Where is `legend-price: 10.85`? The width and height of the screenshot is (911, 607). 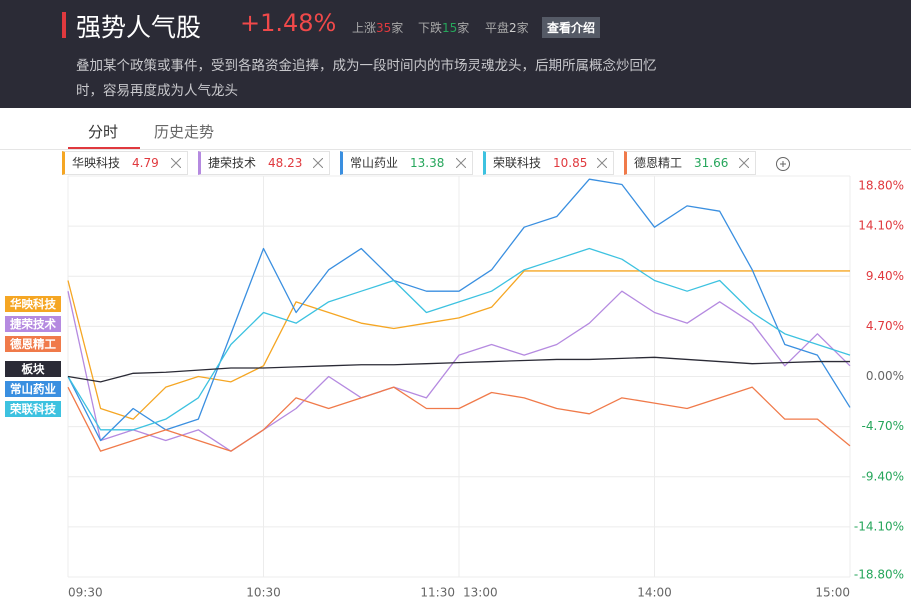
legend-price: 10.85 is located at coordinates (570, 163).